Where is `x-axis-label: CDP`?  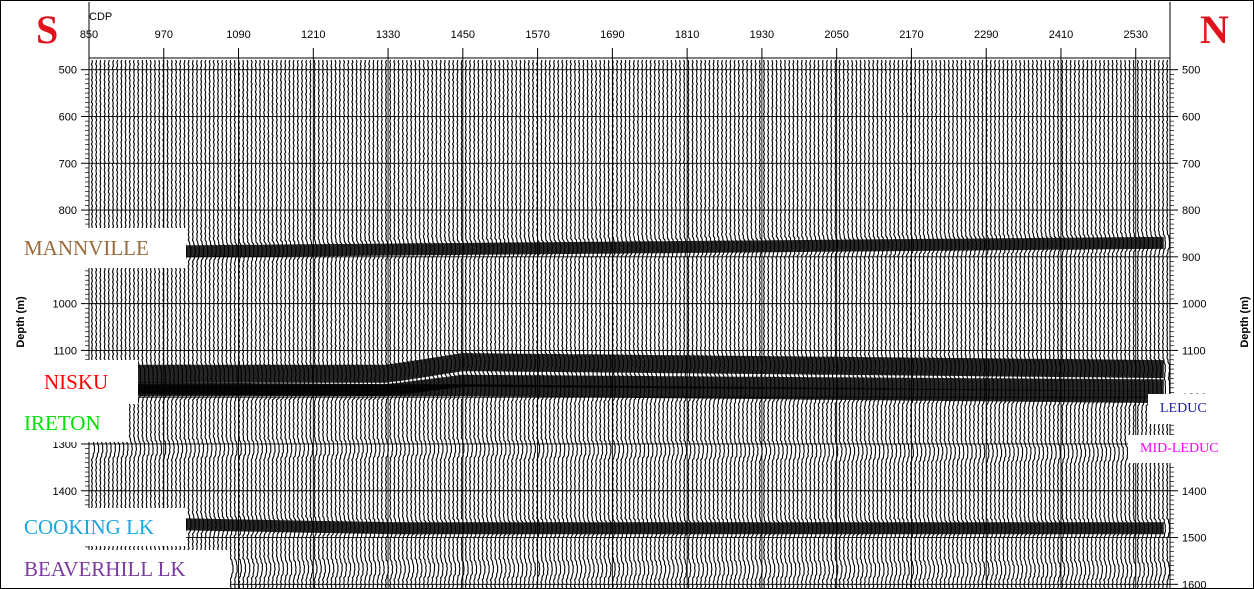 x-axis-label: CDP is located at coordinates (100, 17).